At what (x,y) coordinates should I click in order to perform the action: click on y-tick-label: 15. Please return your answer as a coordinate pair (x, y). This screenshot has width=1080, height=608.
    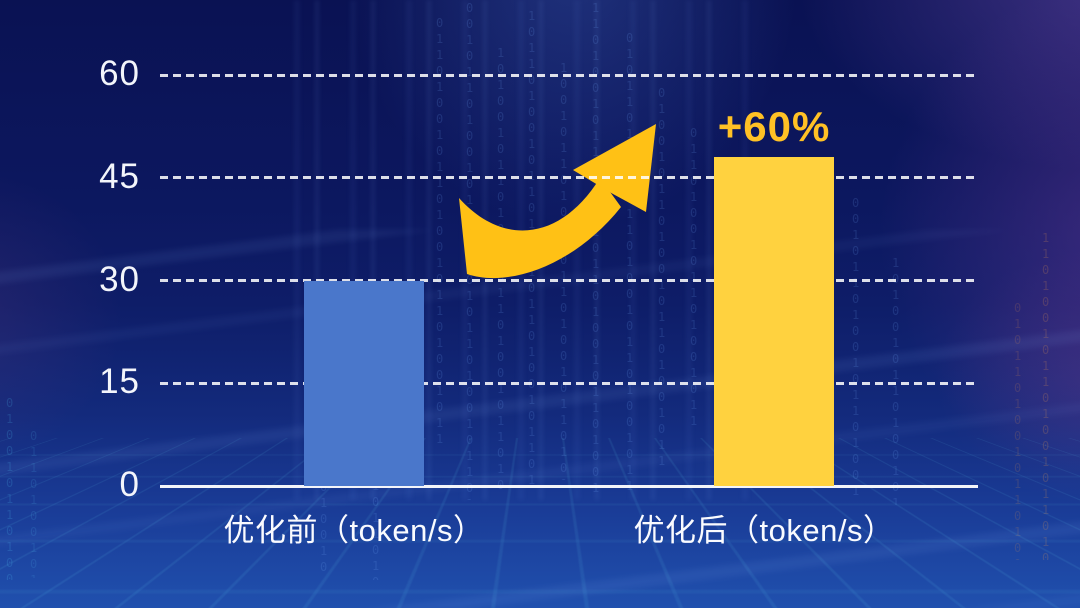
    Looking at the image, I should click on (119, 382).